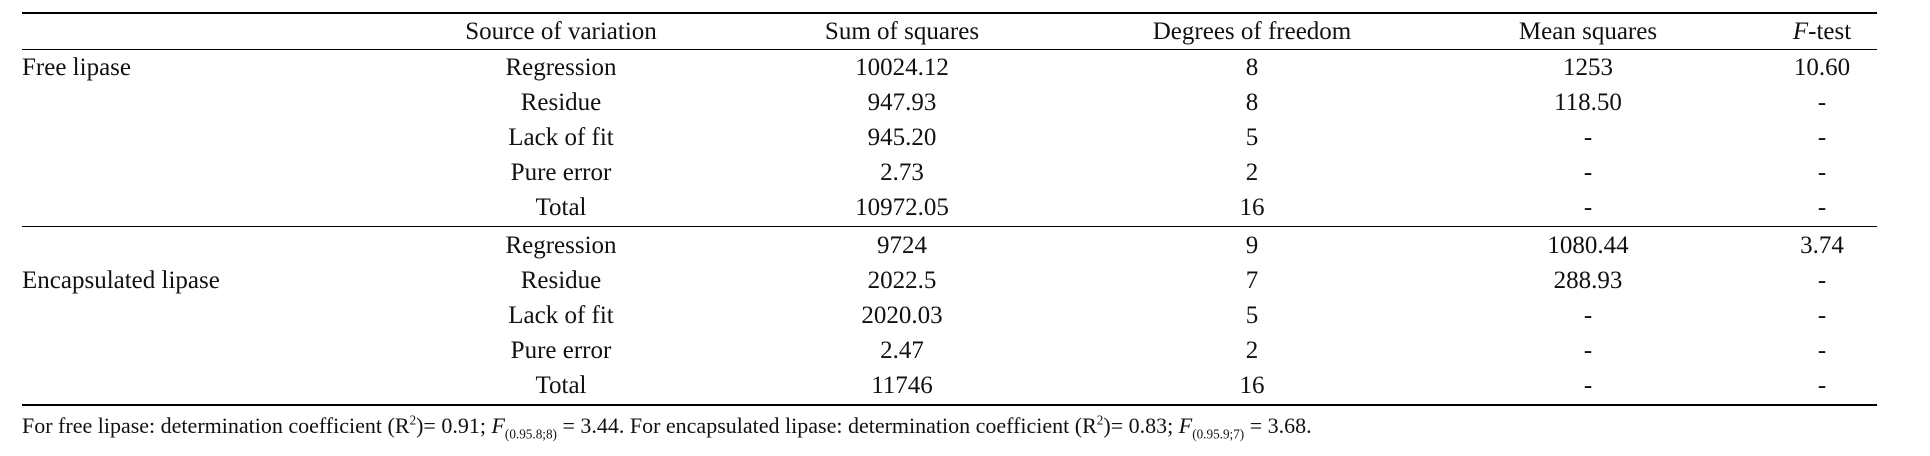 Image resolution: width=1930 pixels, height=456 pixels. I want to click on footnote-text: )= 0.91;, so click(454, 425).